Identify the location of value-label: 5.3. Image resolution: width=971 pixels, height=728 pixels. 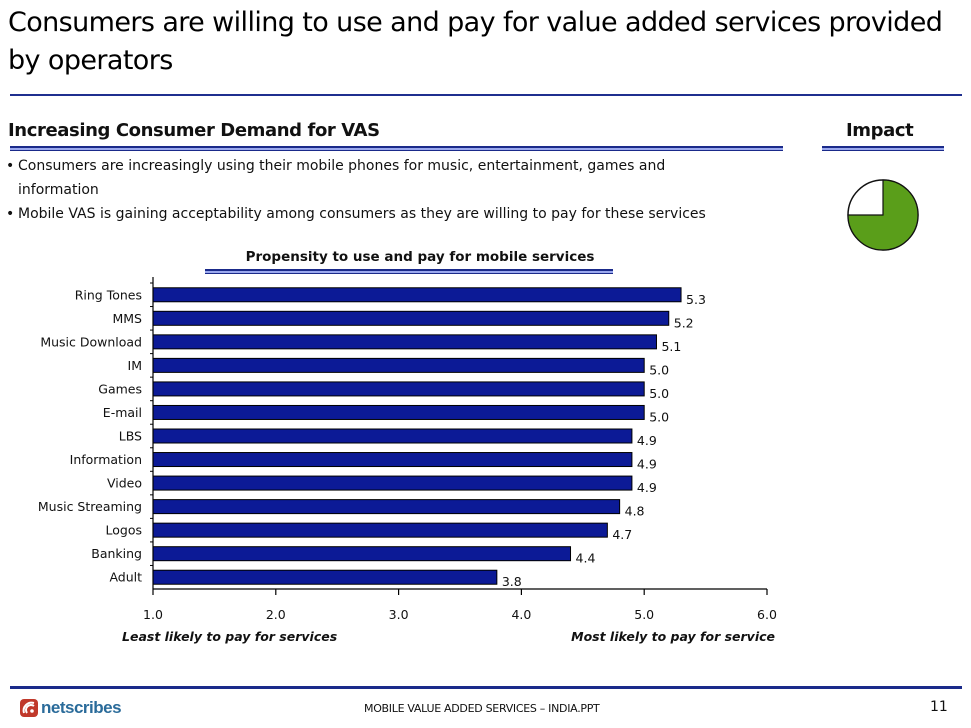
(696, 299).